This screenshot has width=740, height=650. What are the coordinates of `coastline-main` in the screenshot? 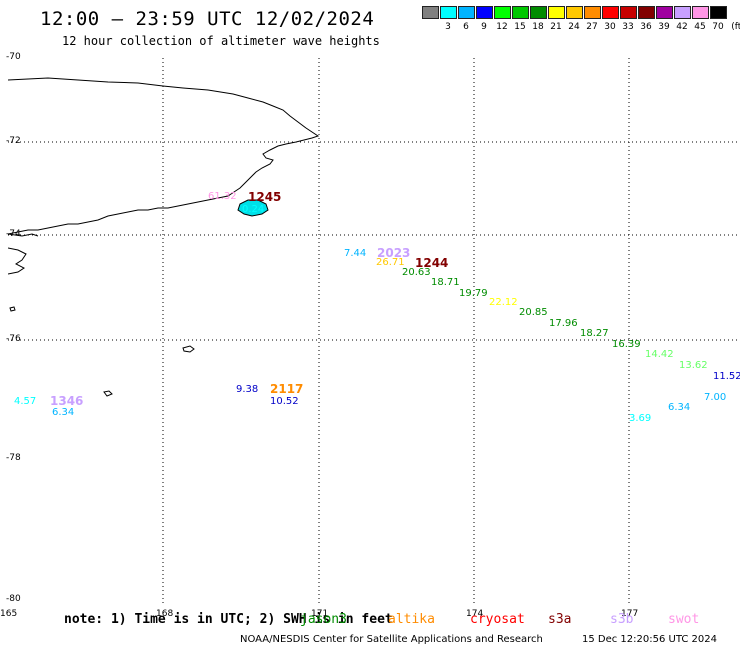 It's located at (163, 156).